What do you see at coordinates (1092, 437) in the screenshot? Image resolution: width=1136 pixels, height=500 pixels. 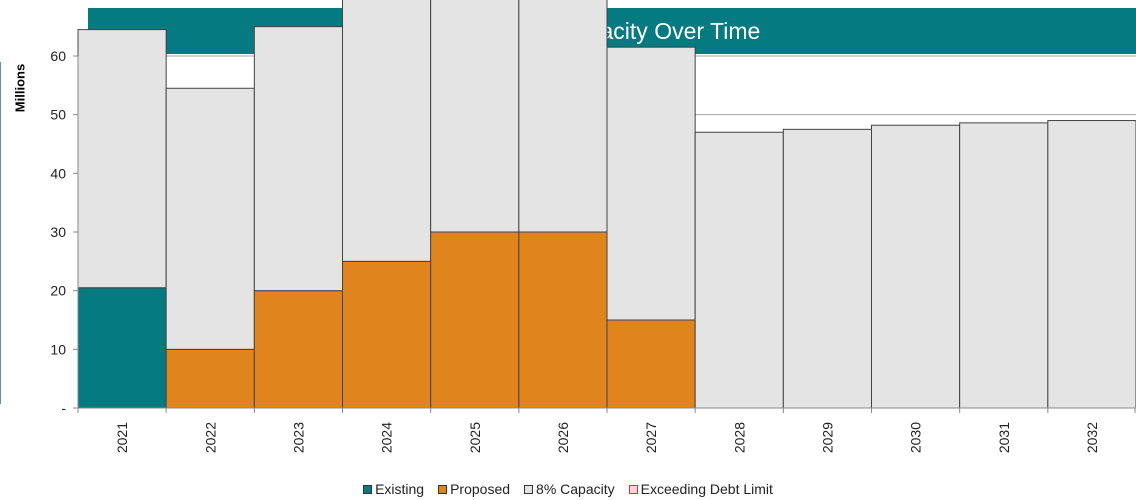 I see `x-tick-label: 2032` at bounding box center [1092, 437].